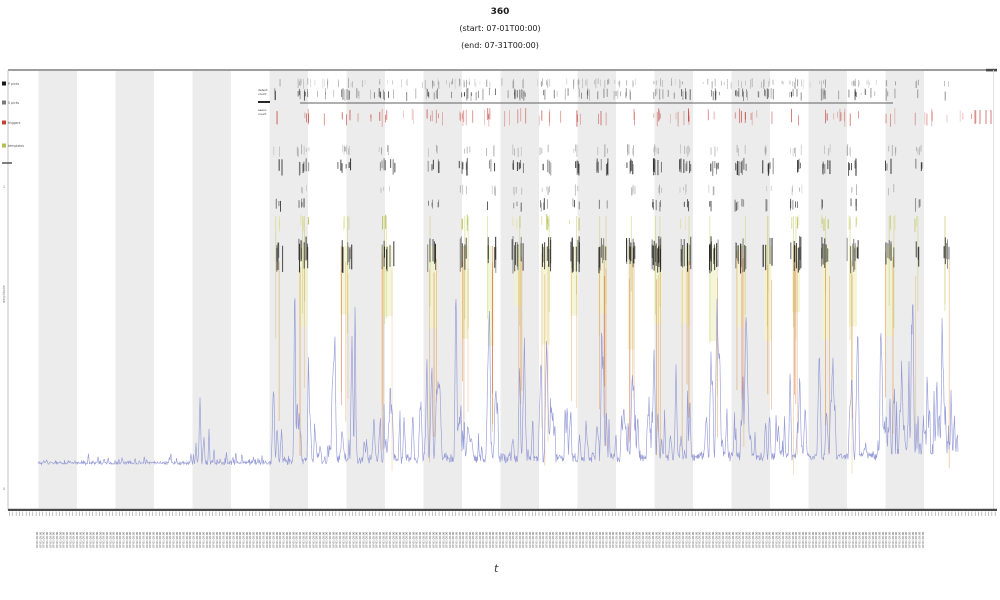 This screenshot has height=600, width=1000. Describe the element at coordinates (4, 294) in the screenshot. I see `y-axis-label: amplitude` at that location.